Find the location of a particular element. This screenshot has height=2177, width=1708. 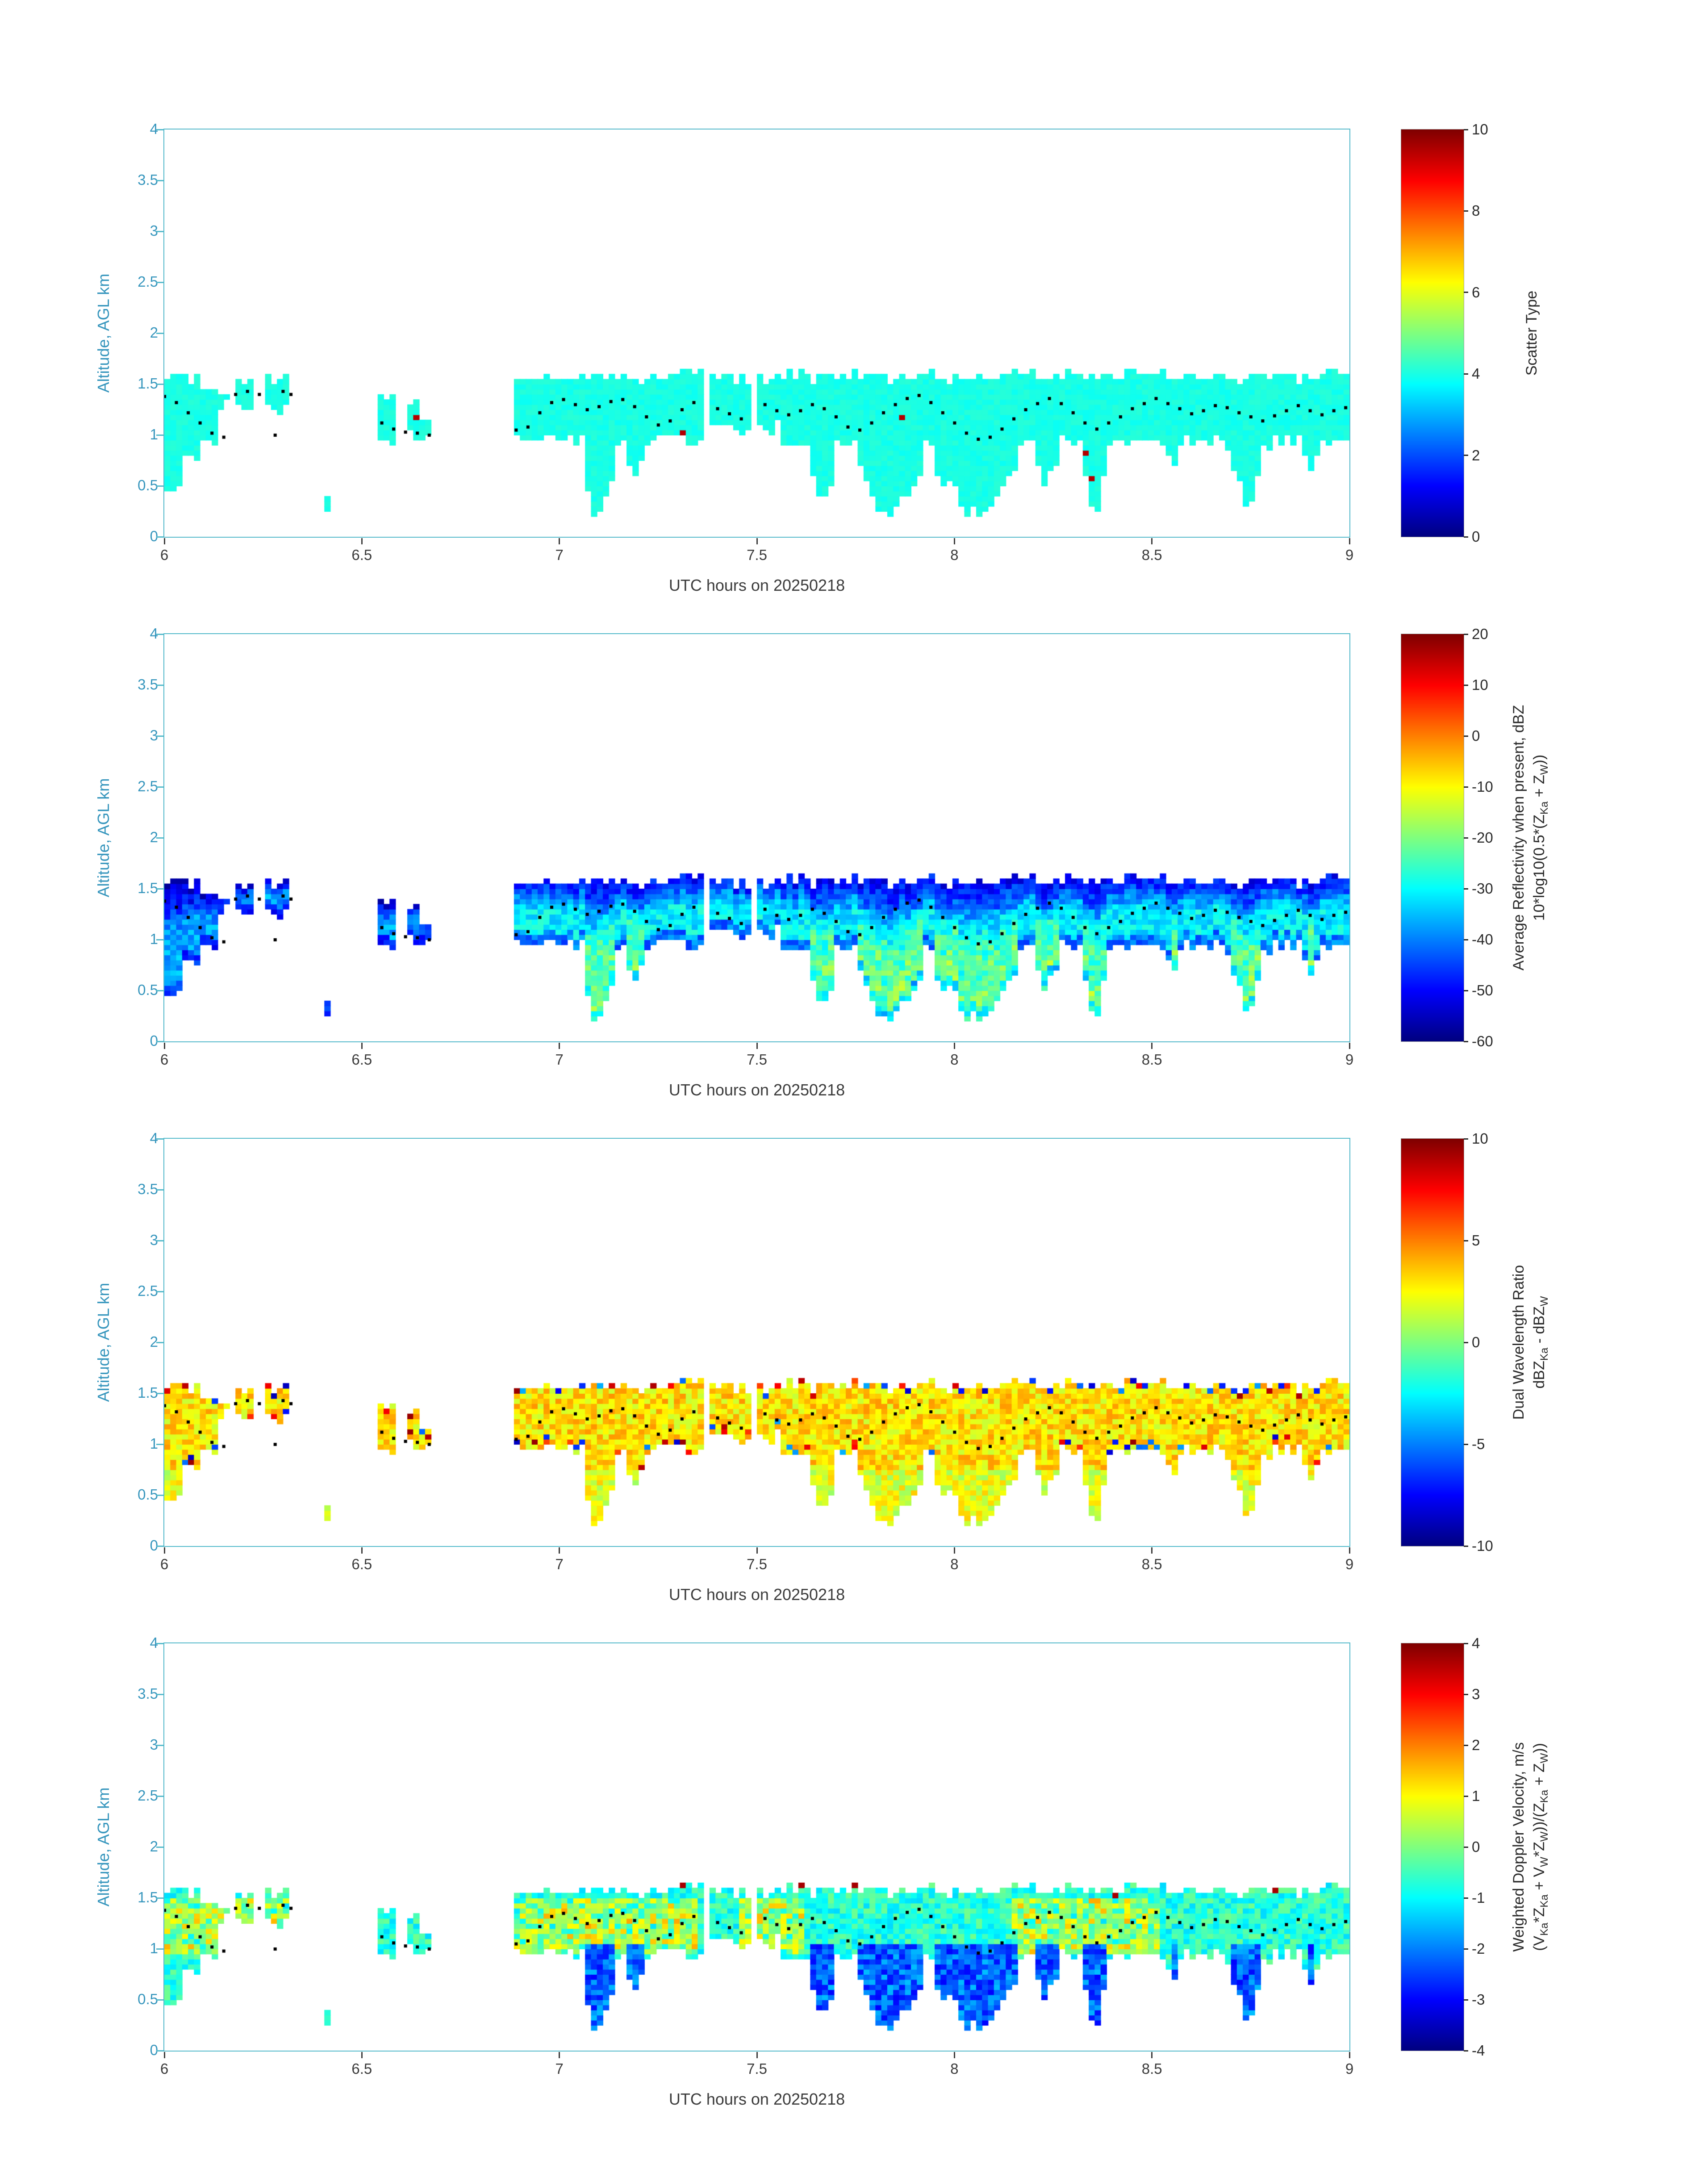

colorbar-tick-label: 10 is located at coordinates (1480, 1138).